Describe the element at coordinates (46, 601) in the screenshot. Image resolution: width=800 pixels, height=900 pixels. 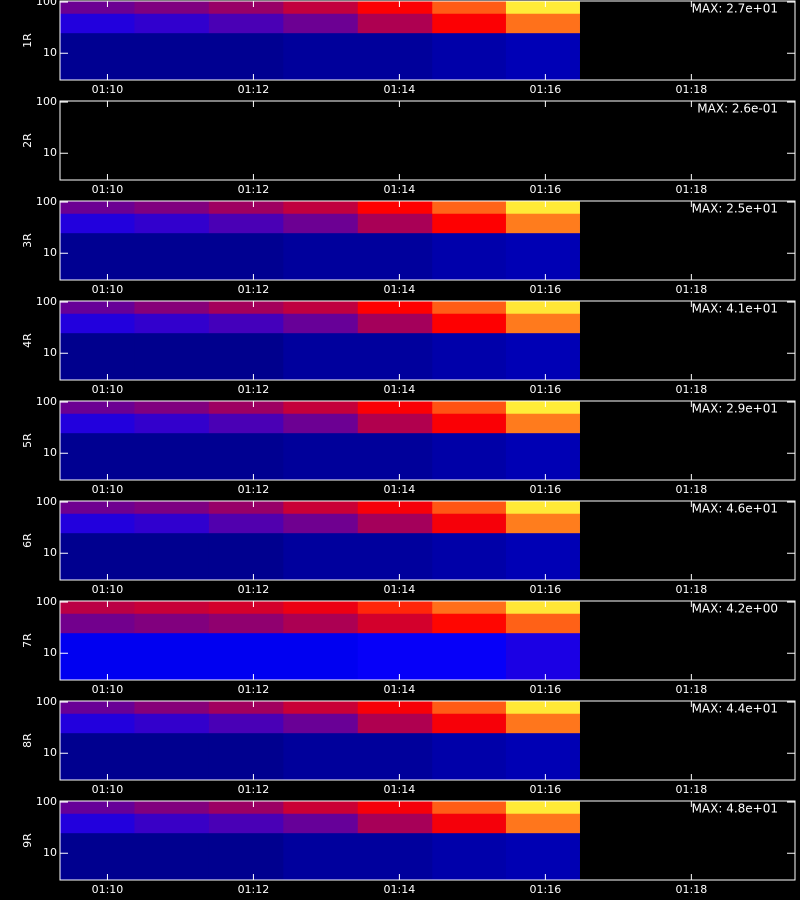
I see `y-tick-label: 100` at that location.